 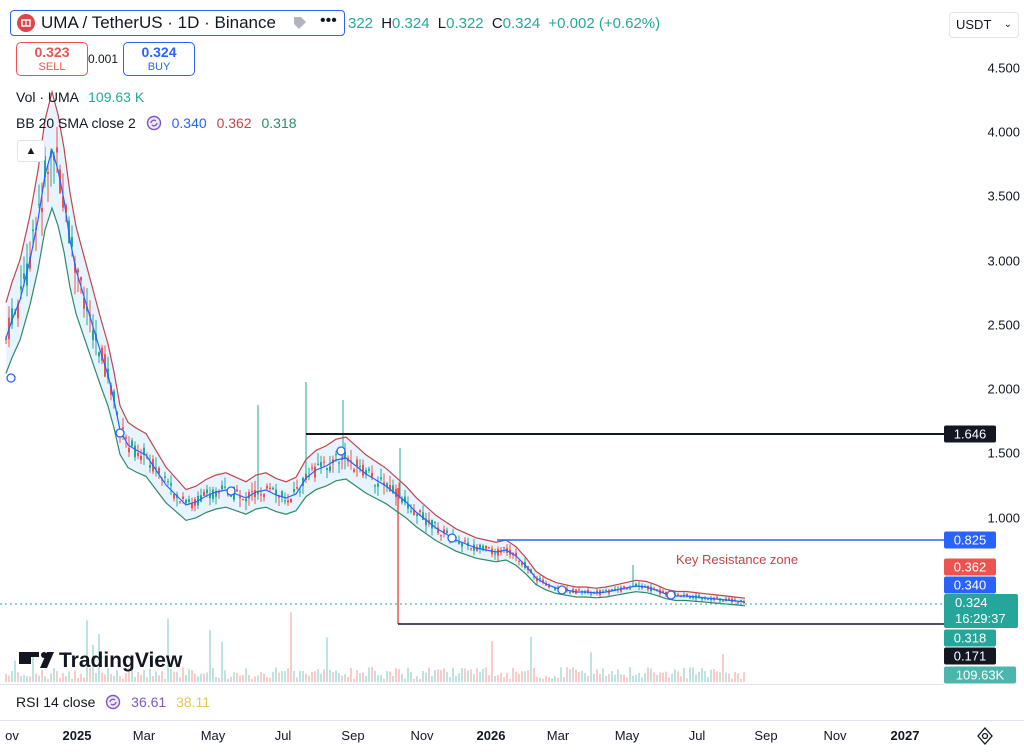 I want to click on volume-legend: Vol · UMA 109.63 K, so click(x=80, y=97).